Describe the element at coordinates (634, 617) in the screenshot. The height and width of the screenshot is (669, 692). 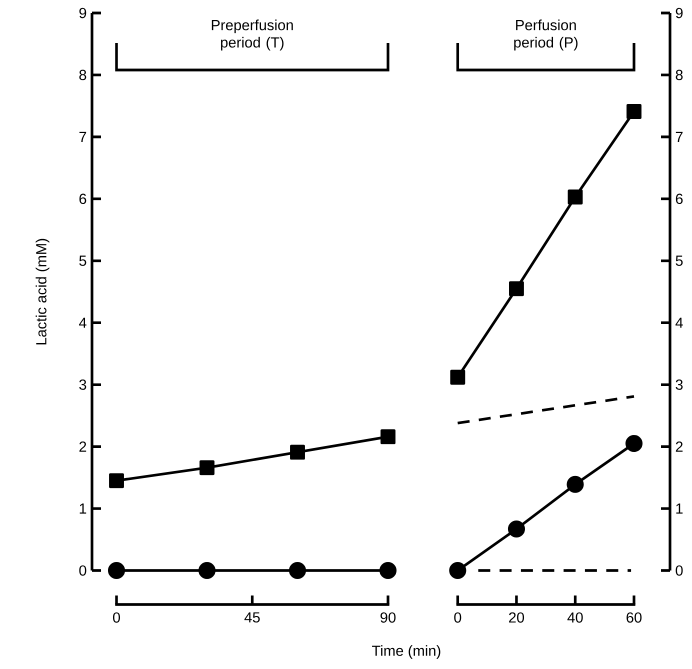
I see `x-tick-label: 60` at that location.